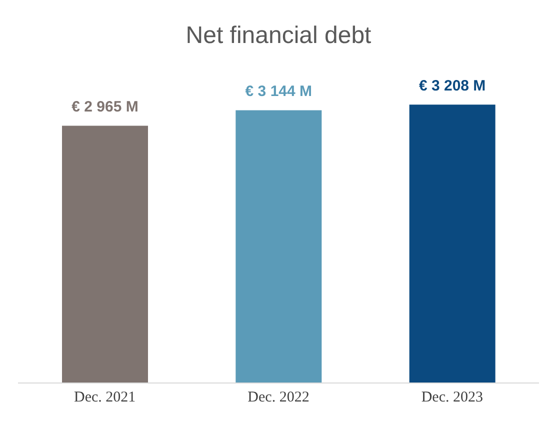  What do you see at coordinates (278, 91) in the screenshot?
I see `data-label: € 3 144 M` at bounding box center [278, 91].